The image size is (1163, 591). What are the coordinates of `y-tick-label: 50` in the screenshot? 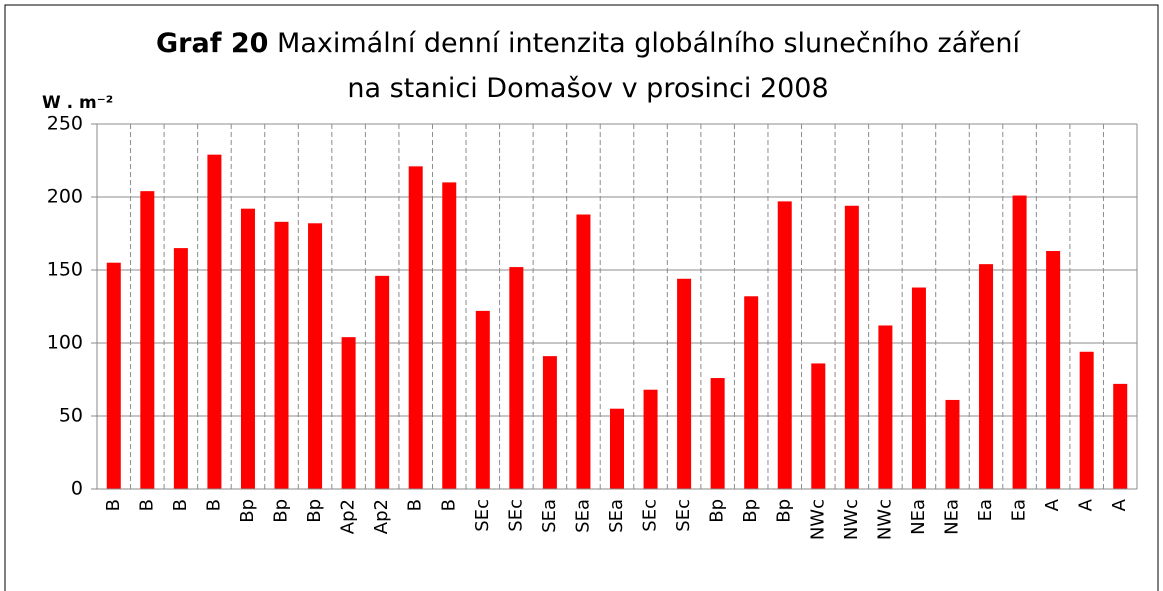 It's located at (71, 416).